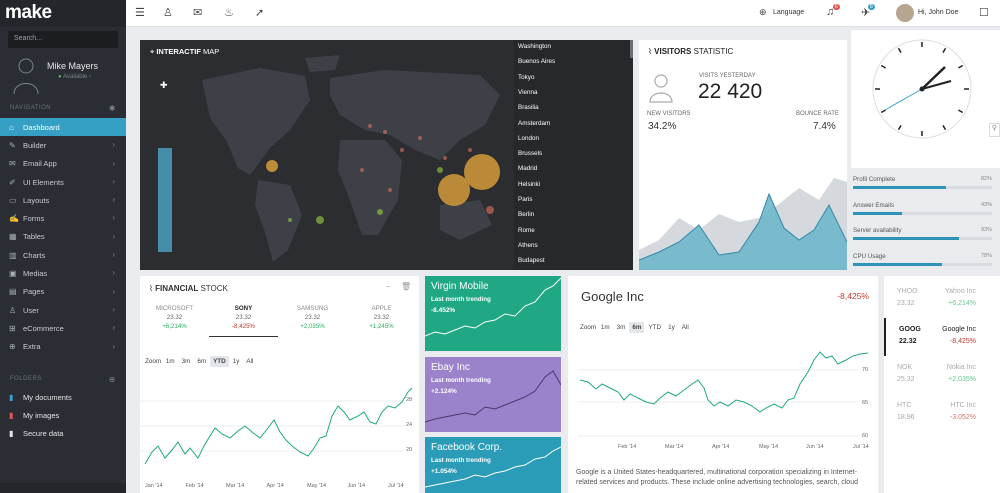  What do you see at coordinates (174, 317) in the screenshot?
I see `stock-tab: MICROSOFT 23.32 +6,214%` at bounding box center [174, 317].